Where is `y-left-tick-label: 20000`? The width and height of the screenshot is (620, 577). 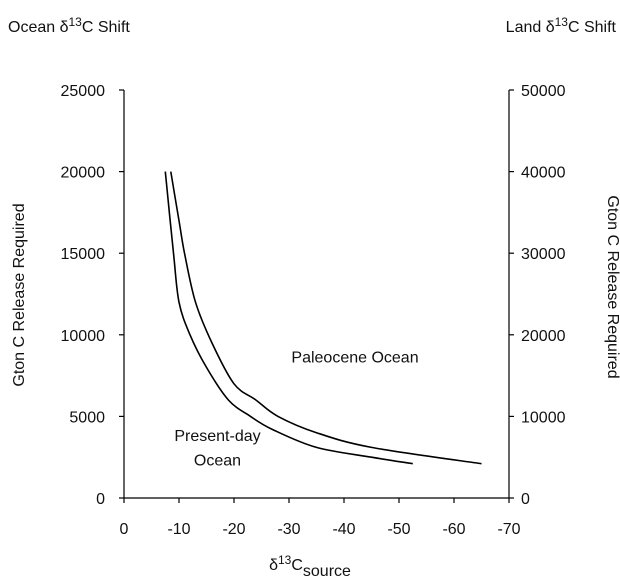 y-left-tick-label: 20000 is located at coordinates (83, 173).